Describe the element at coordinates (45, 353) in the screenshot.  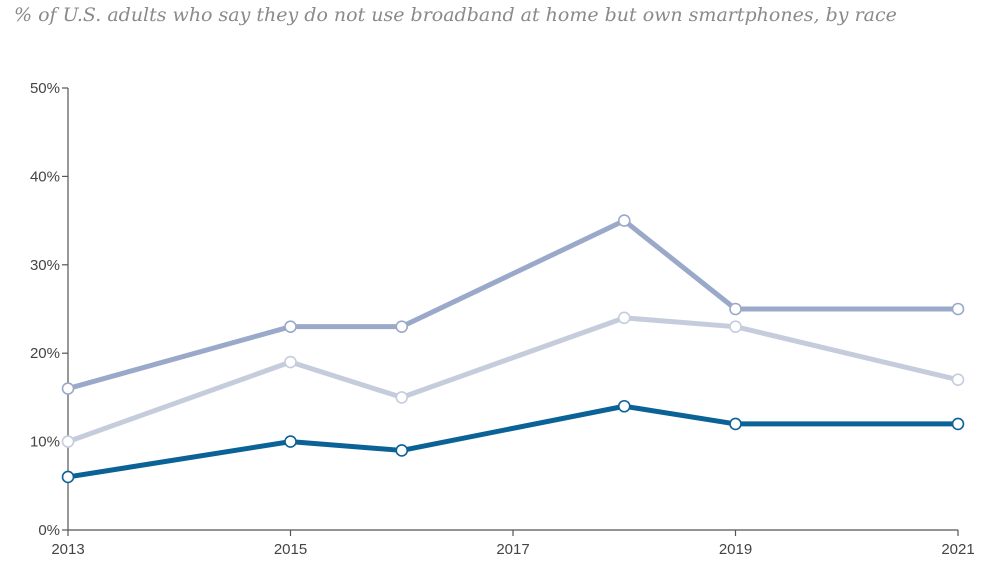
I see `y-tick-label: 20%` at that location.